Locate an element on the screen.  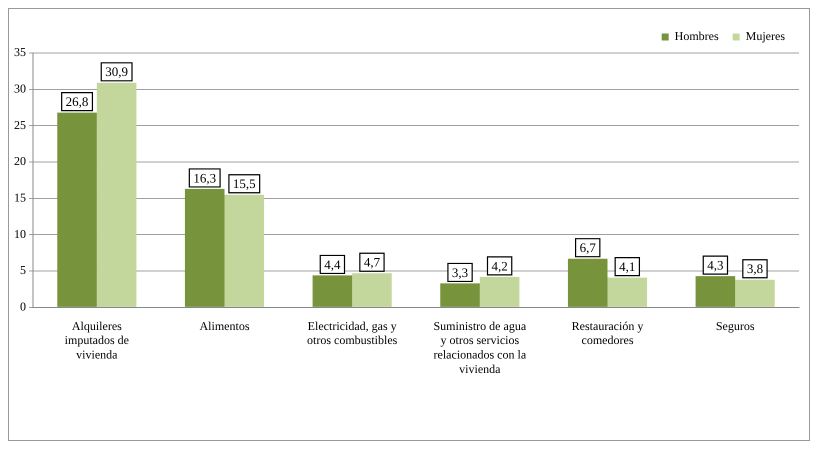
data-label: 3,8 is located at coordinates (755, 268).